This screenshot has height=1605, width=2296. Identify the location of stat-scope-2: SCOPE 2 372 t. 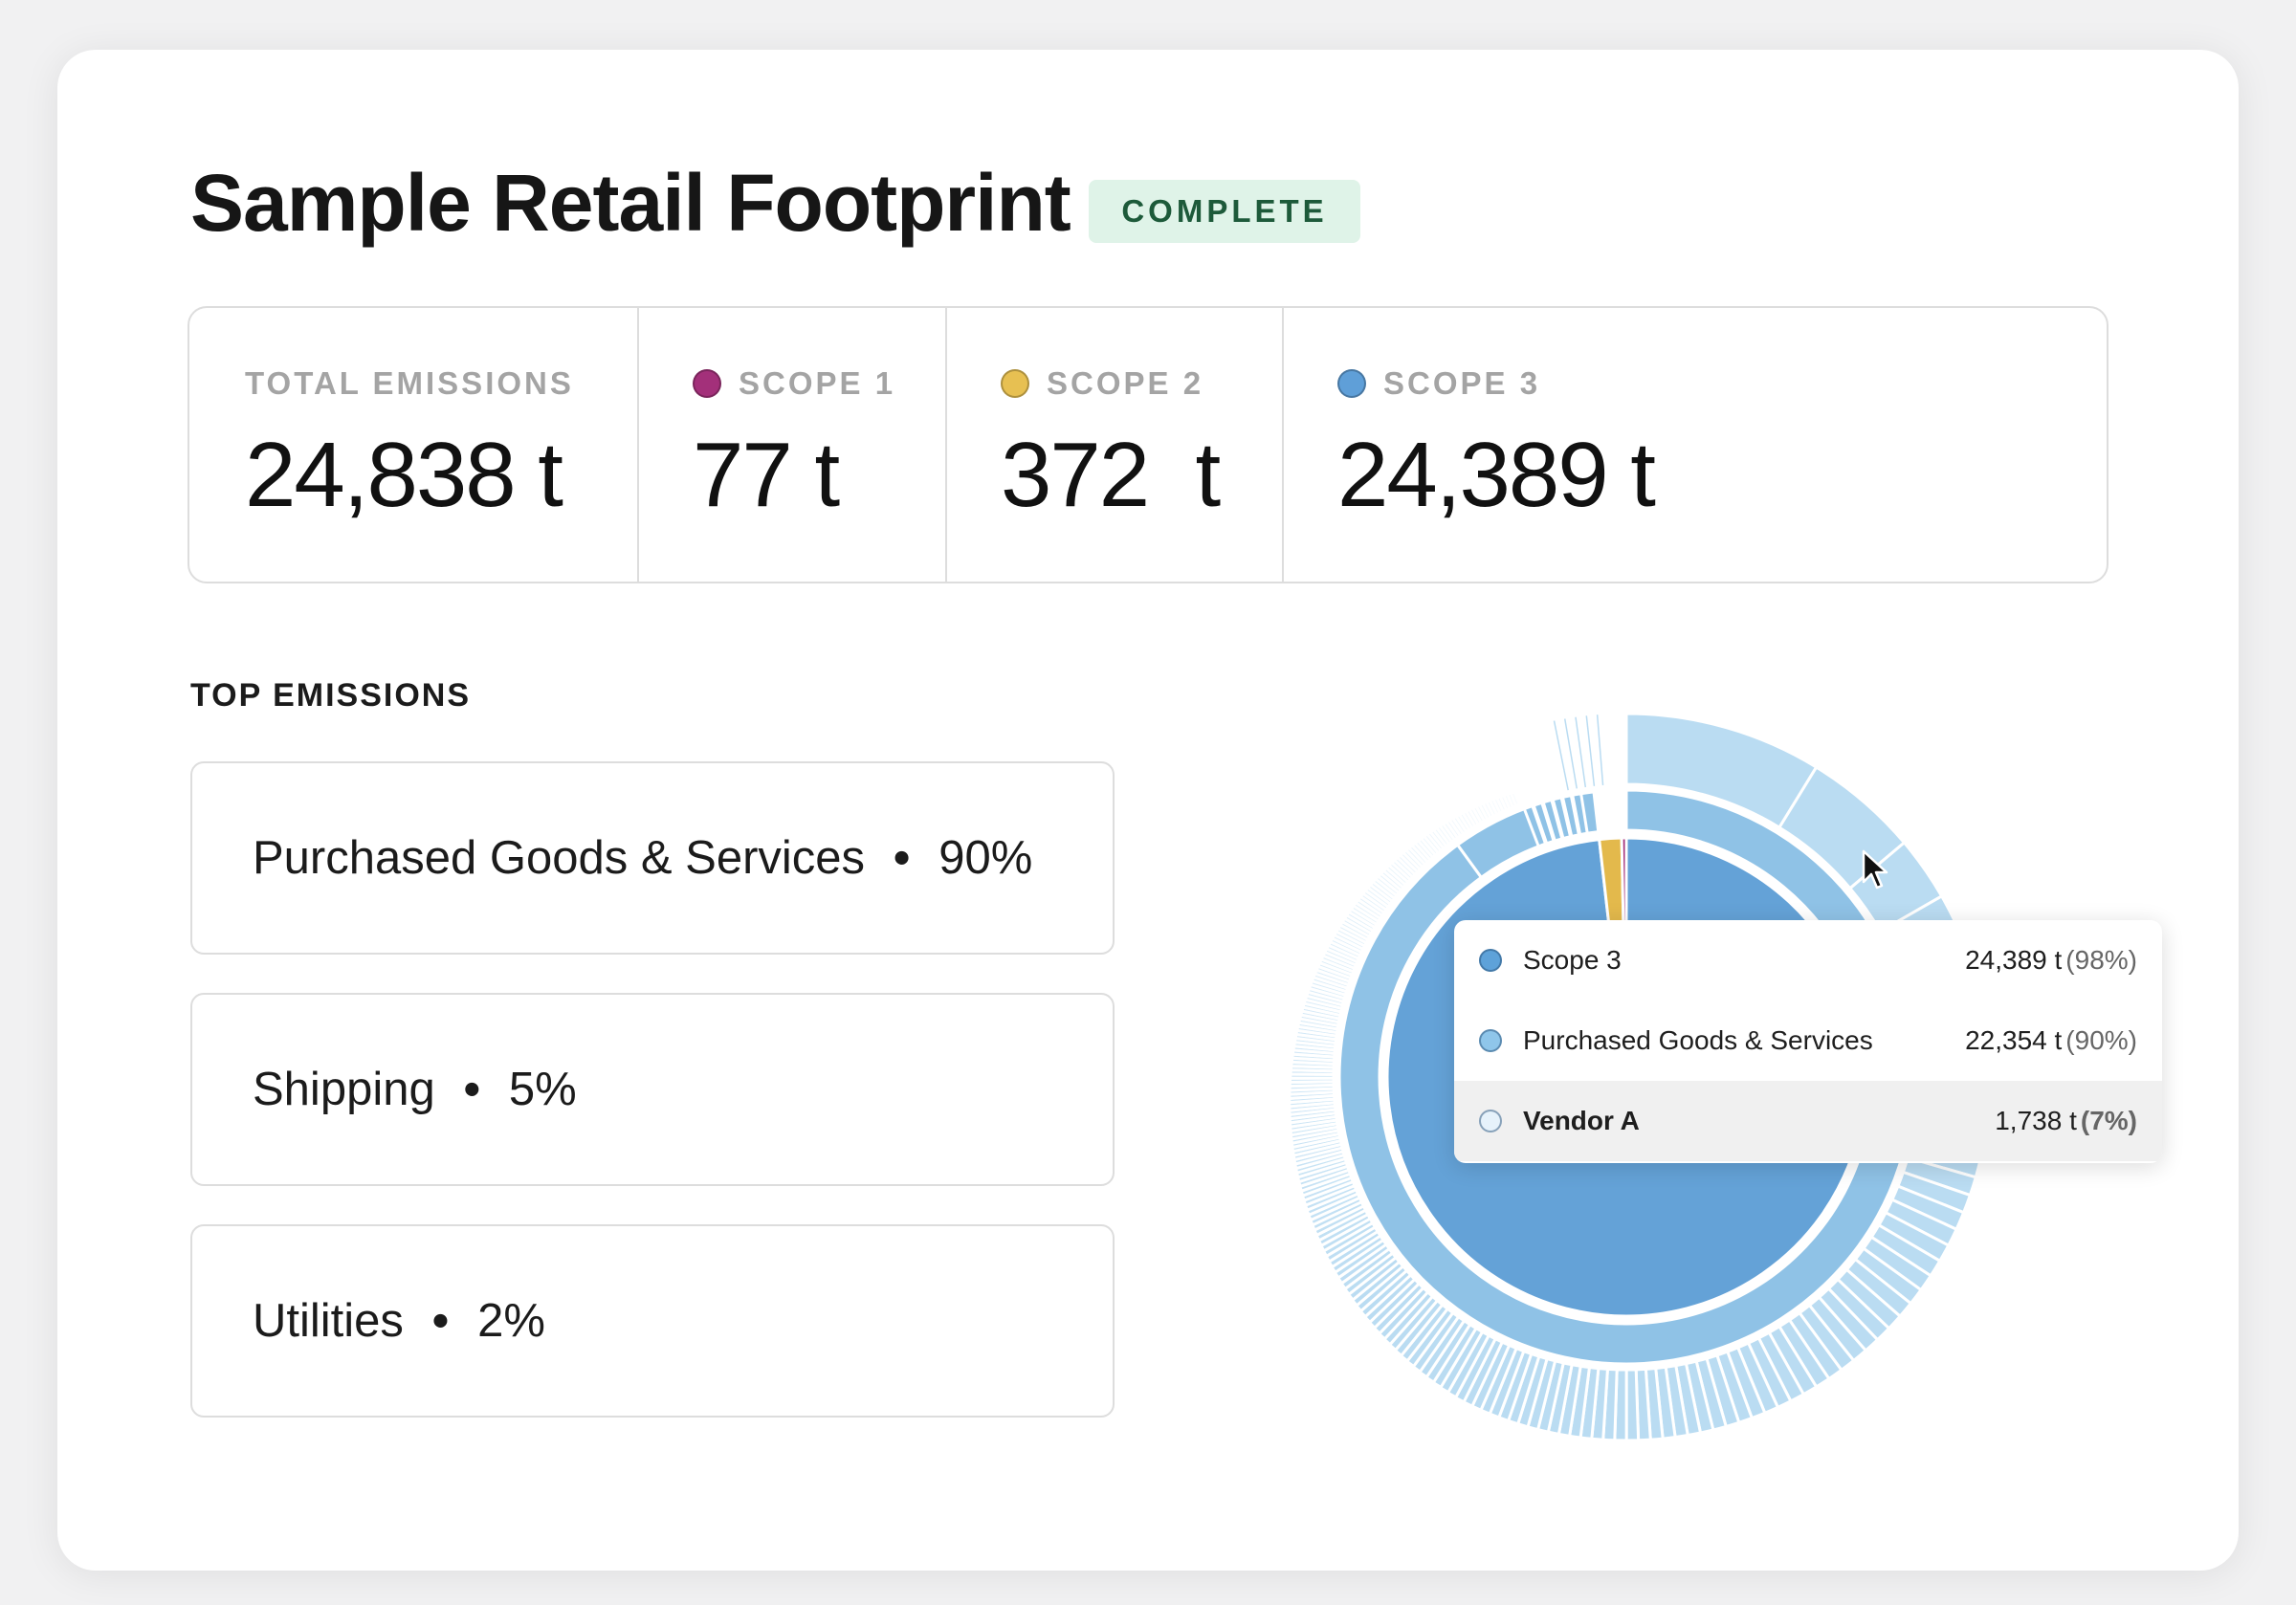
(1115, 445).